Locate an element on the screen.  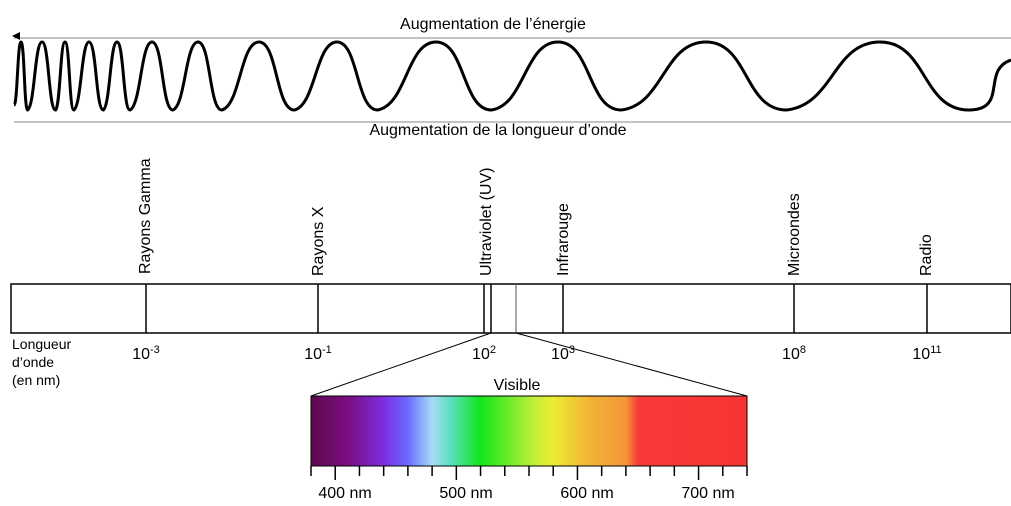
wave-curve is located at coordinates (511, 76).